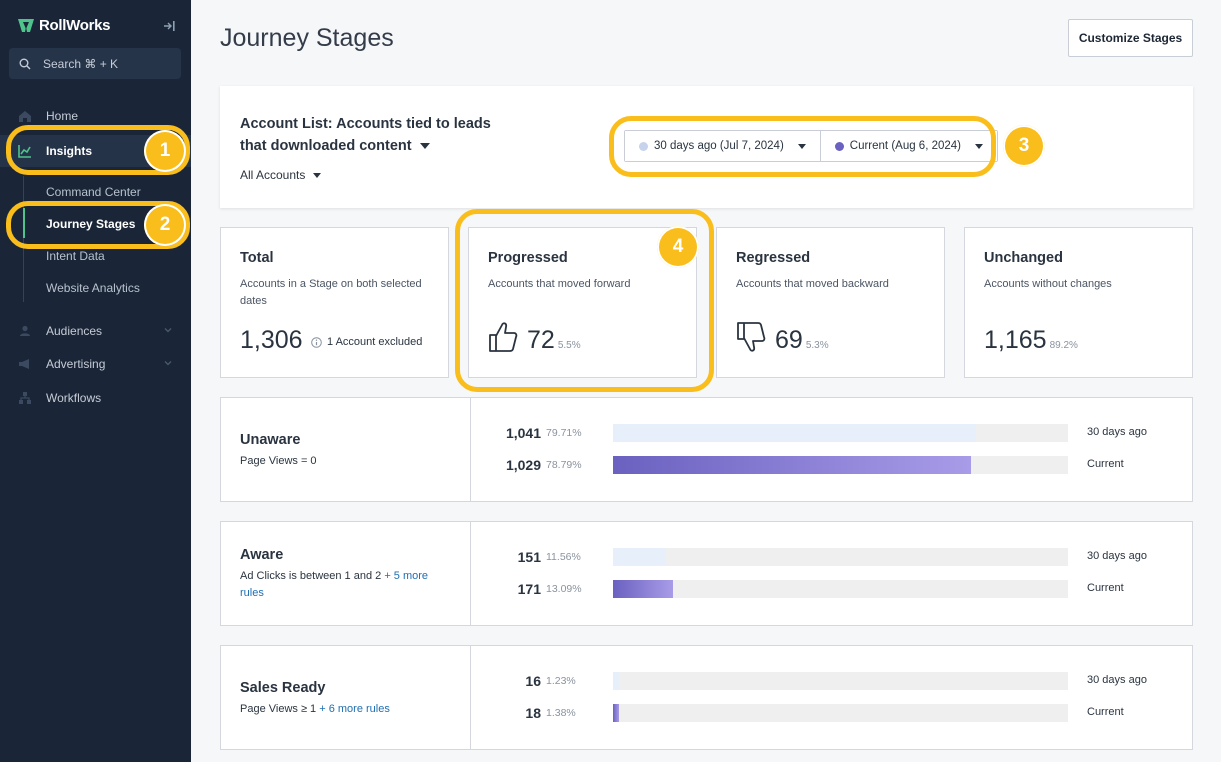 The width and height of the screenshot is (1221, 762). I want to click on brand-logo: RollWorks, so click(64, 25).